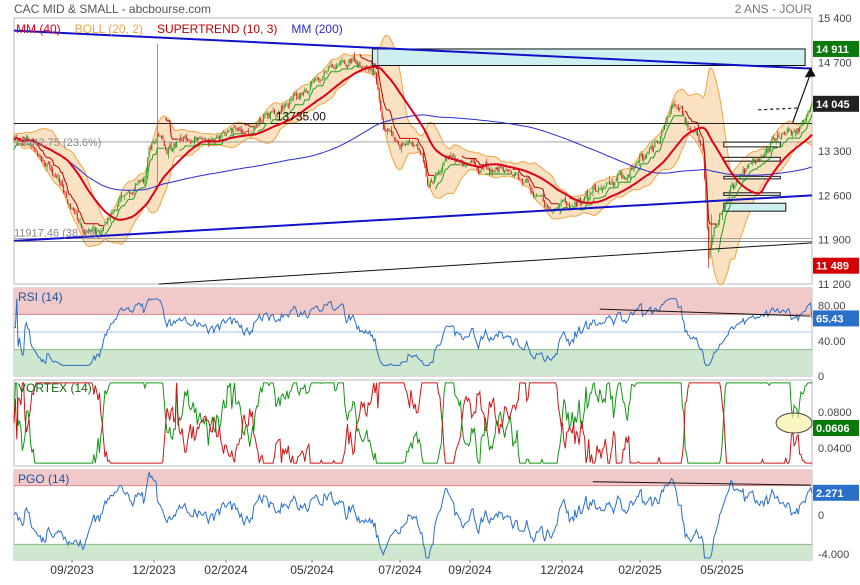 Image resolution: width=860 pixels, height=585 pixels. I want to click on rsi-divergence-line, so click(705, 312).